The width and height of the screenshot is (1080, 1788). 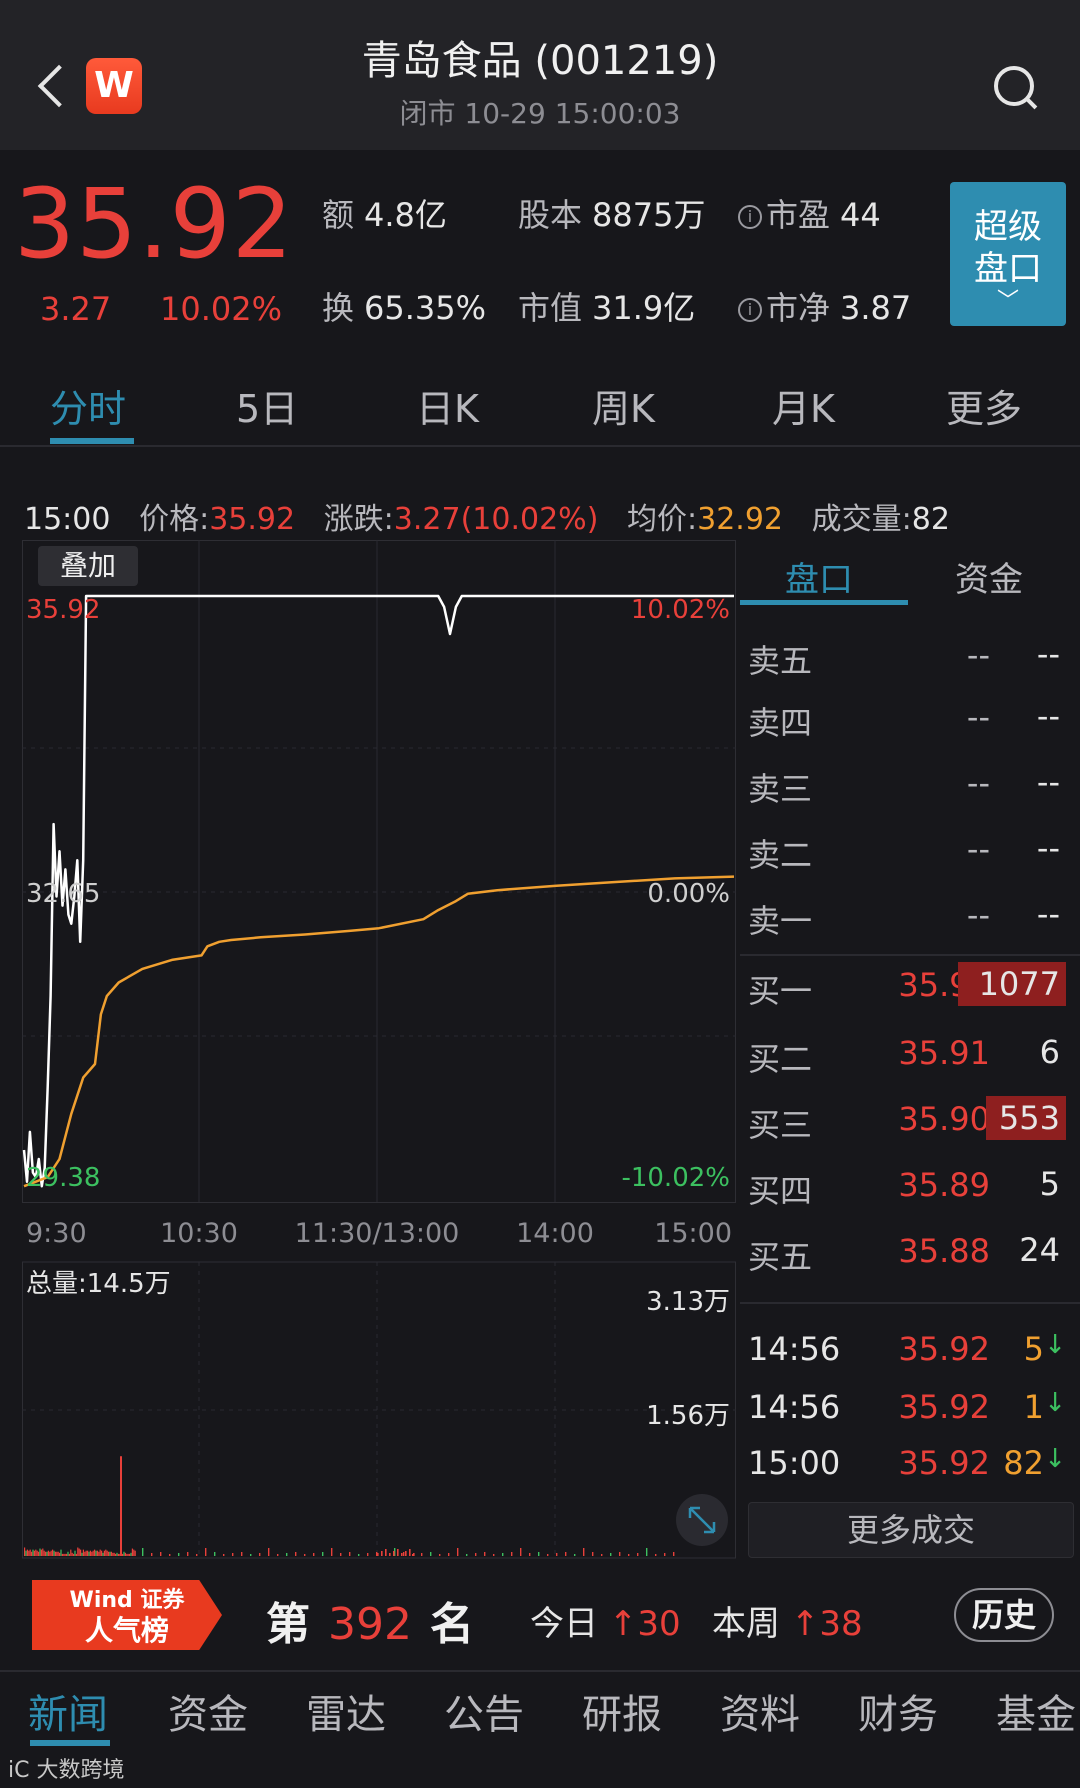 What do you see at coordinates (1008, 227) in the screenshot?
I see `super-button-line1: 超级` at bounding box center [1008, 227].